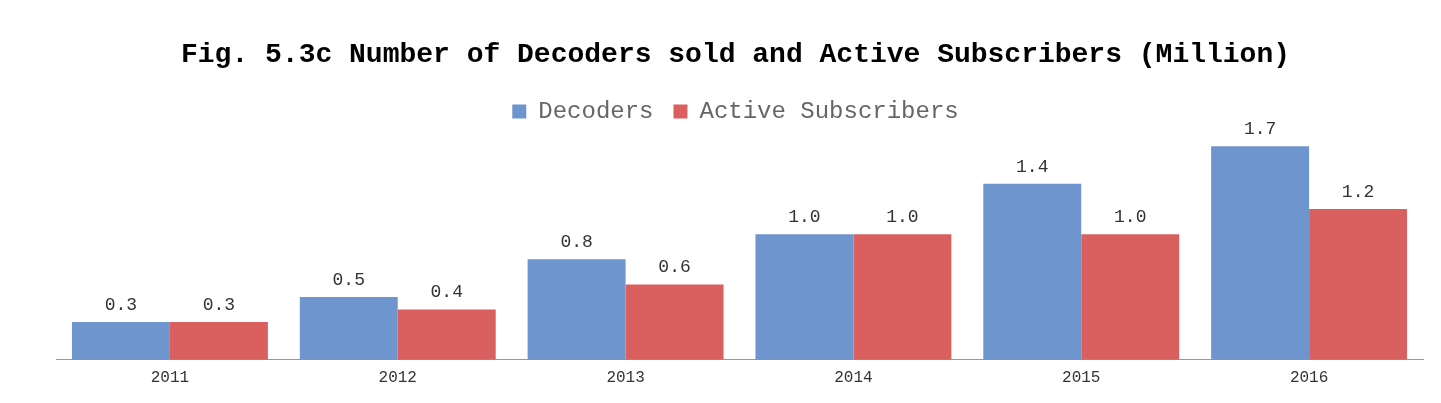 This screenshot has width=1441, height=403. What do you see at coordinates (829, 111) in the screenshot?
I see `legend-label: Active Subscribers` at bounding box center [829, 111].